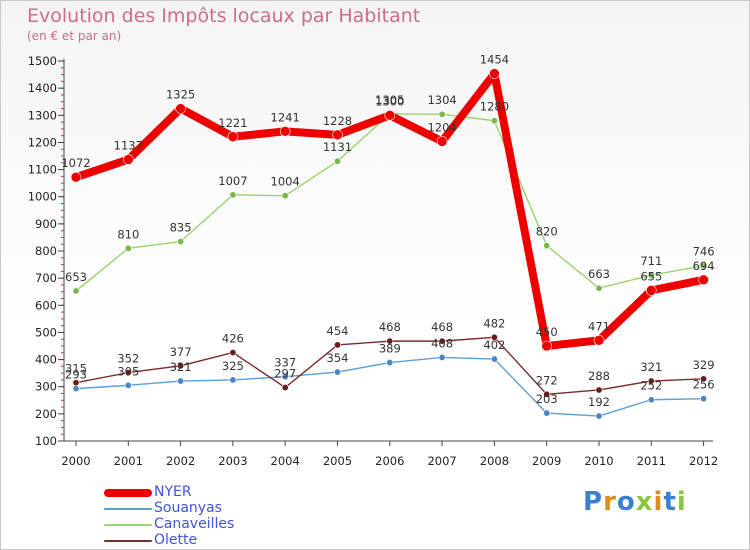 The image size is (750, 550). What do you see at coordinates (128, 541) in the screenshot?
I see `legend-swatch-olette` at bounding box center [128, 541].